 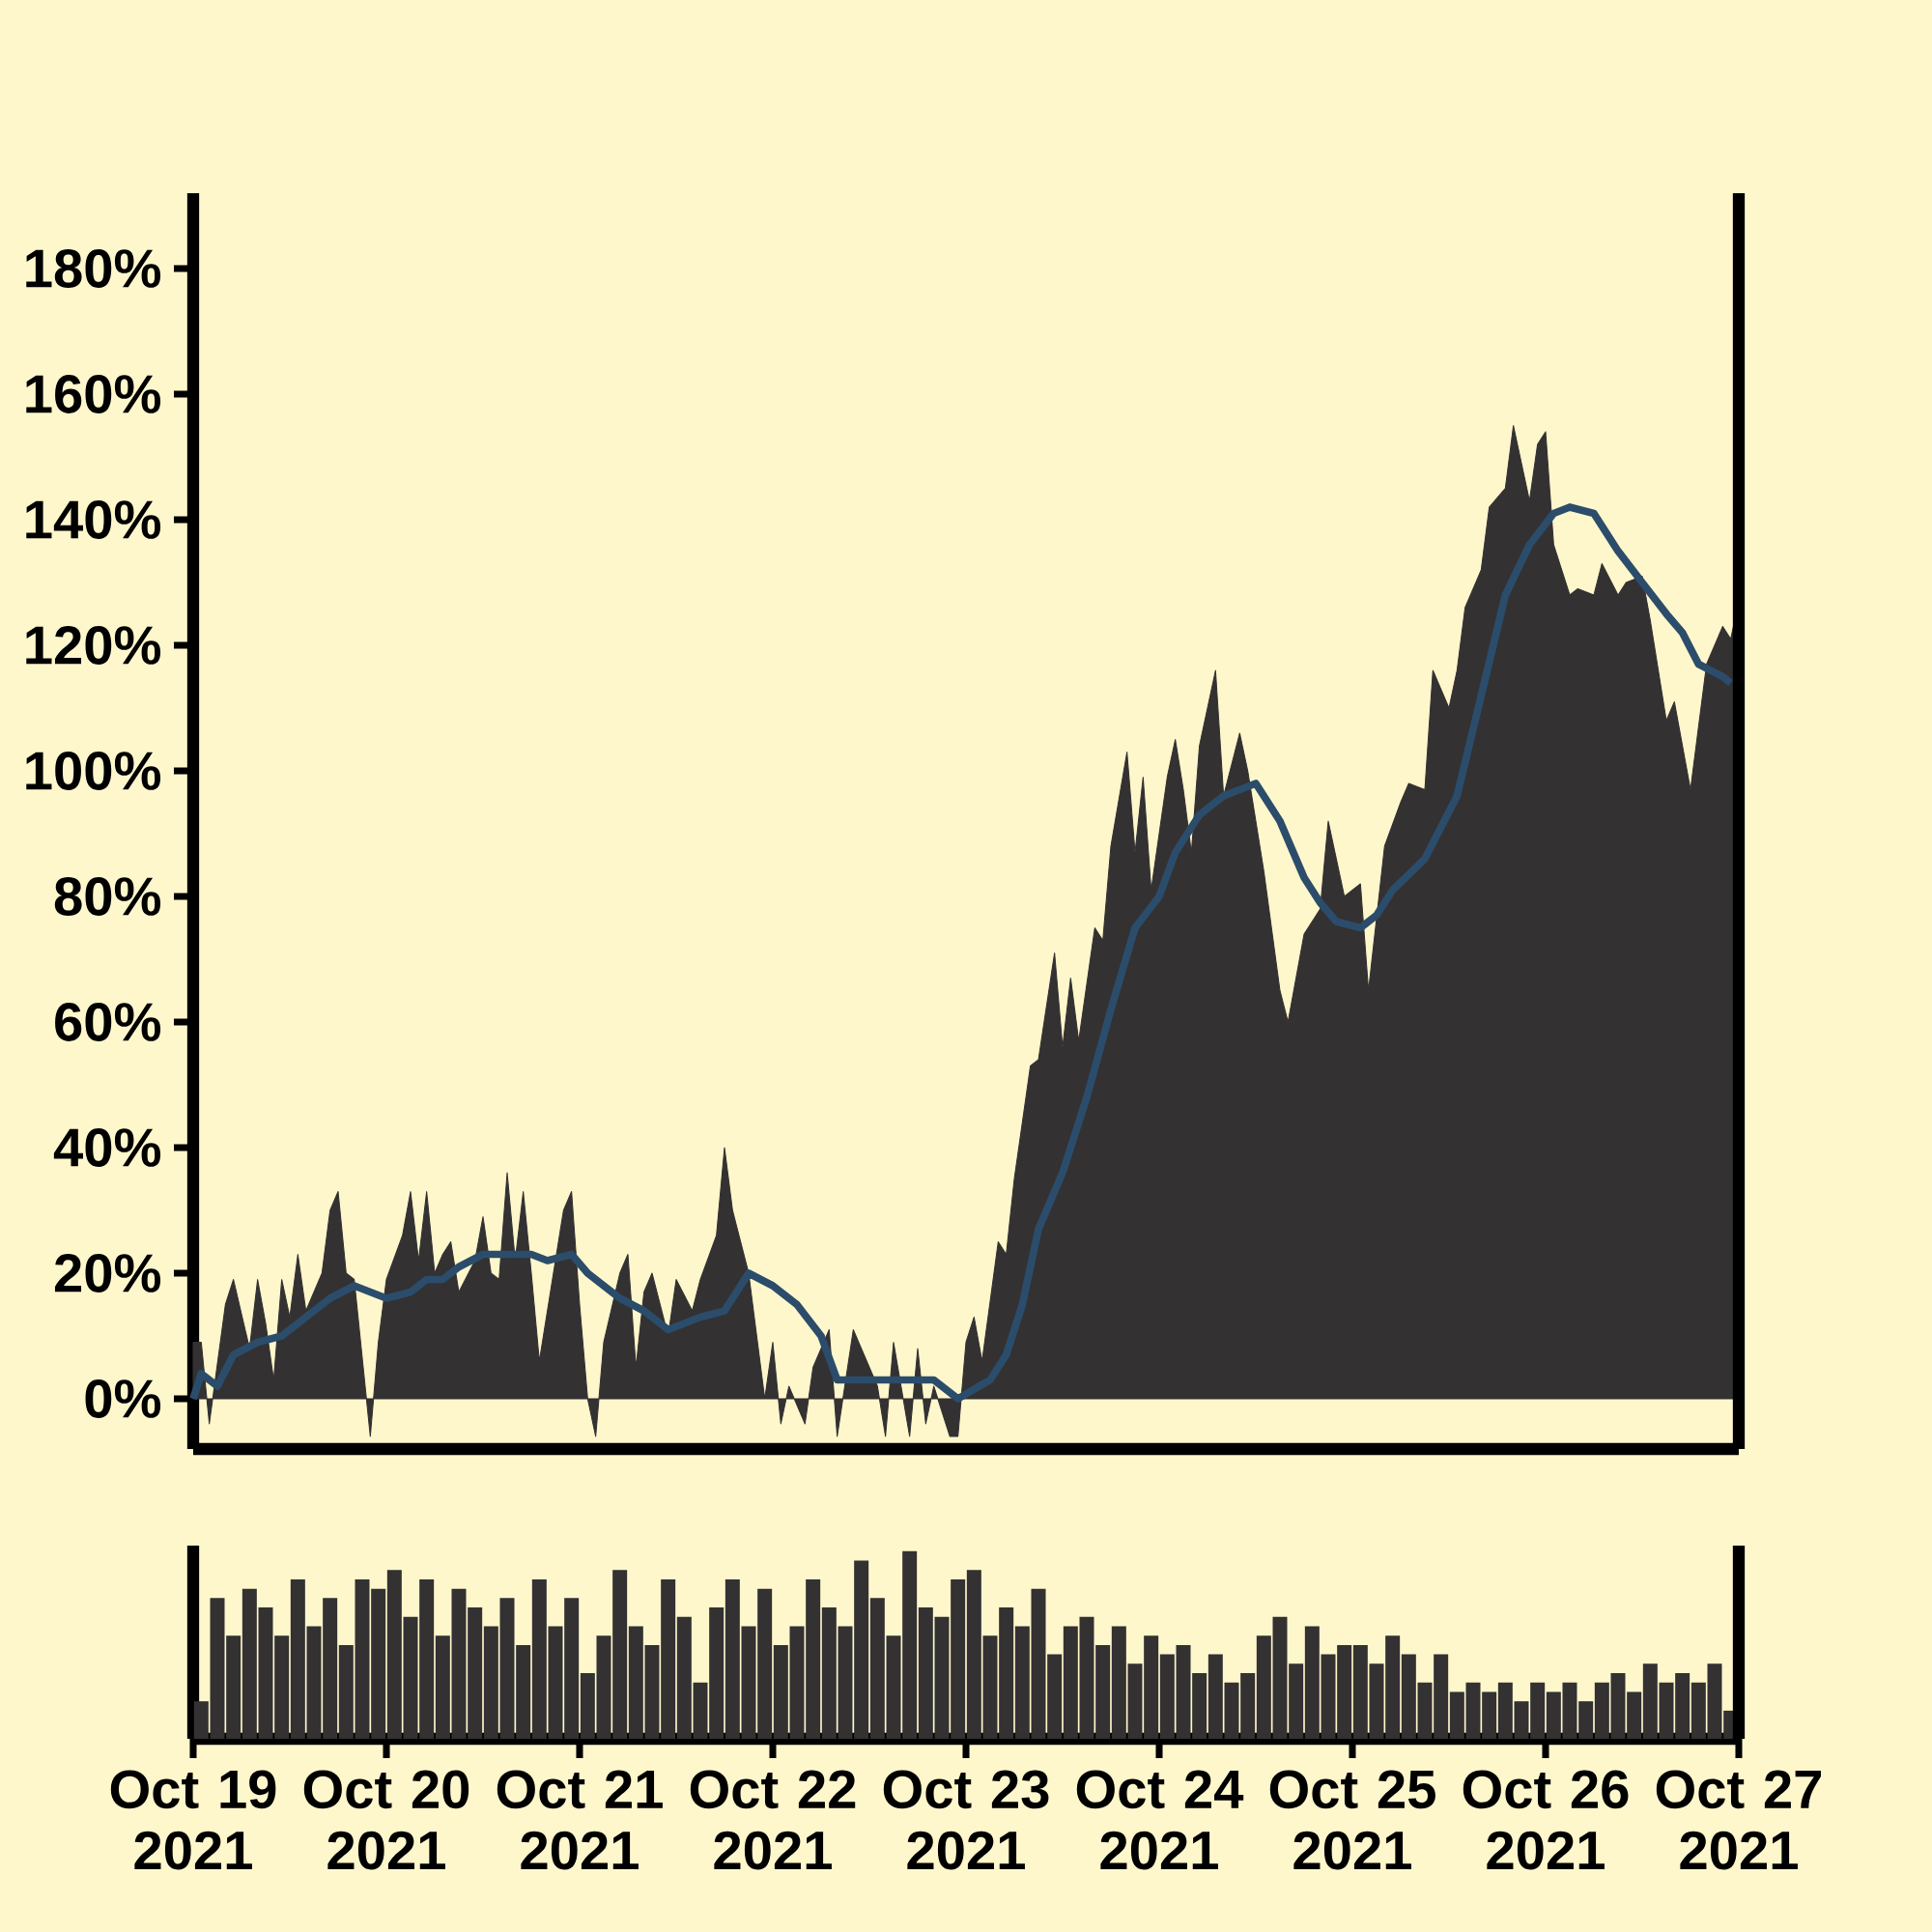 What do you see at coordinates (193, 1820) in the screenshot?
I see `x-tick-label: Oct 19 2021` at bounding box center [193, 1820].